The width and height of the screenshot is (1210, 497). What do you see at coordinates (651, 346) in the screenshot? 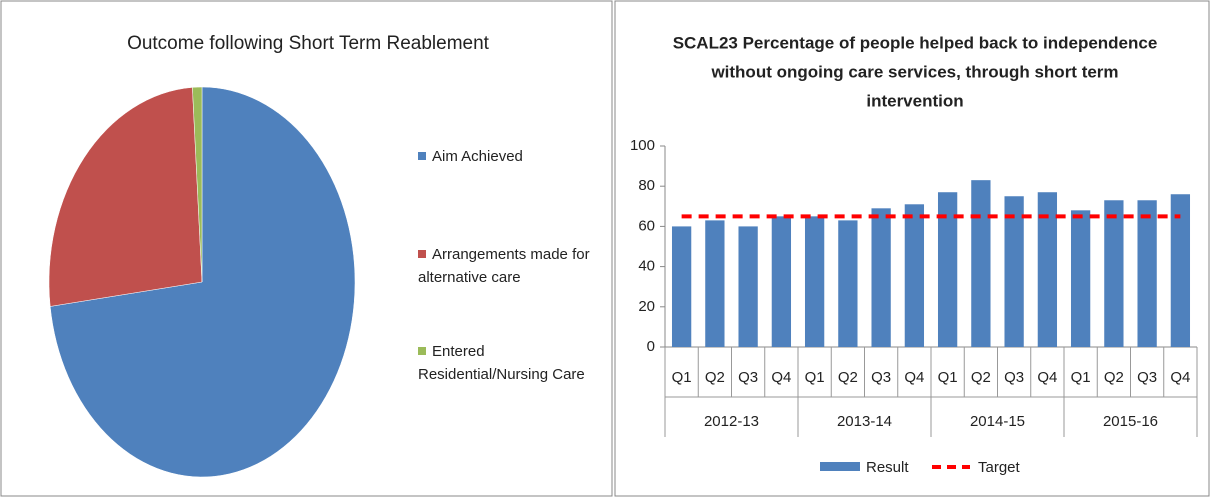
I see `y-tick-label: 0` at bounding box center [651, 346].